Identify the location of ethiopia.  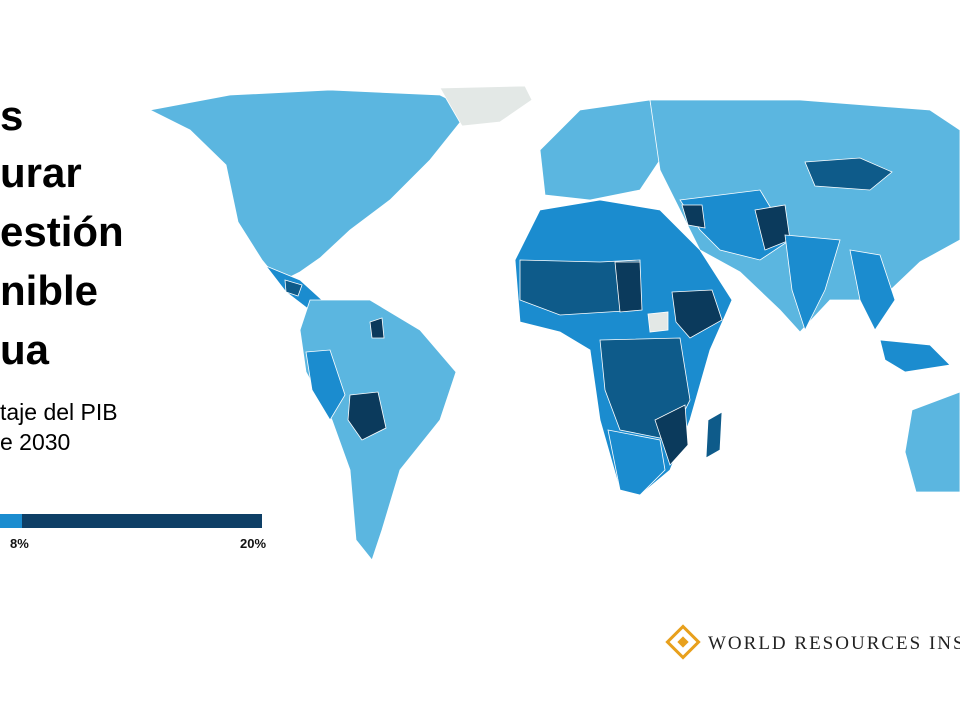
(697, 314).